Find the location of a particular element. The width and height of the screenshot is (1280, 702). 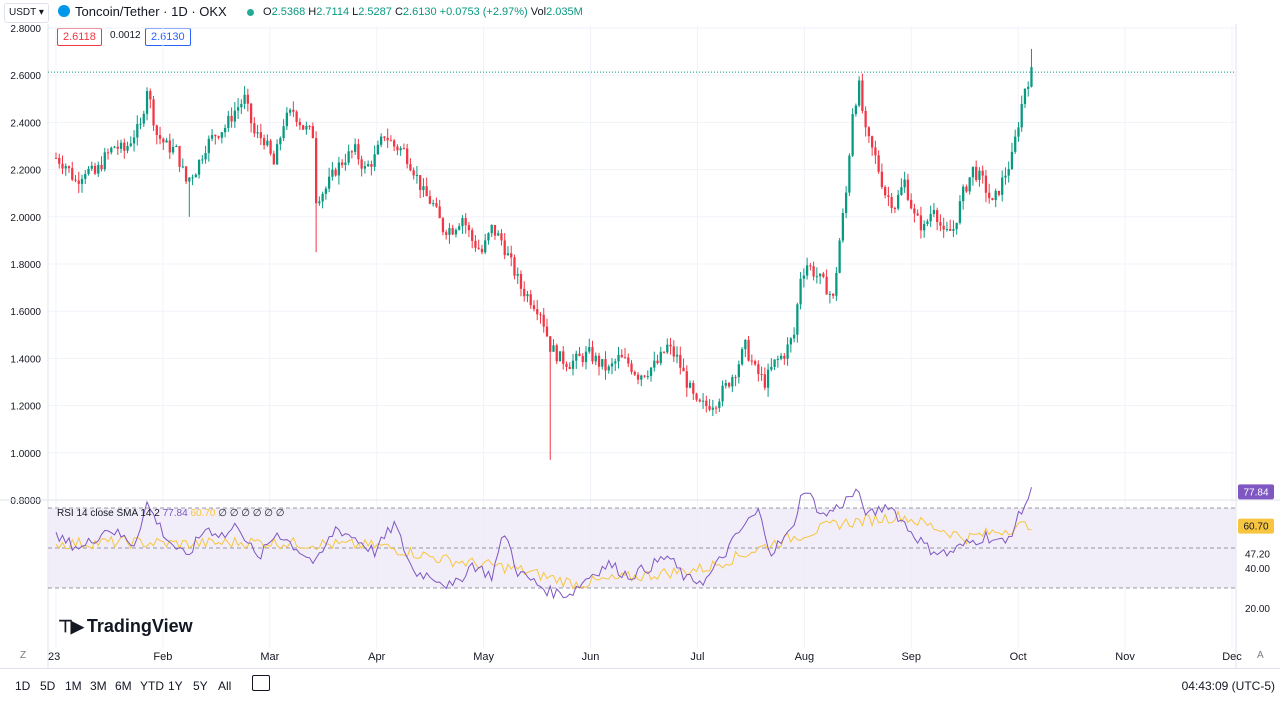

auto-scale-button: A is located at coordinates (1260, 655).